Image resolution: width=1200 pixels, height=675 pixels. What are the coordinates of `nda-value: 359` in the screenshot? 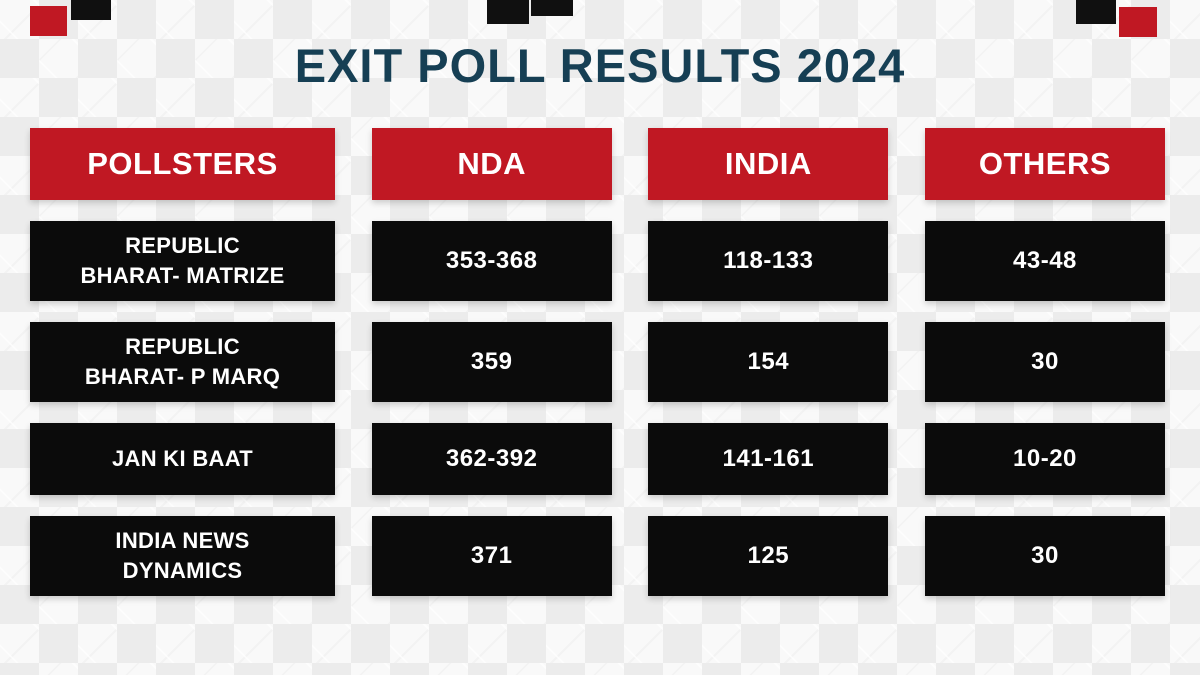 It's located at (491, 362).